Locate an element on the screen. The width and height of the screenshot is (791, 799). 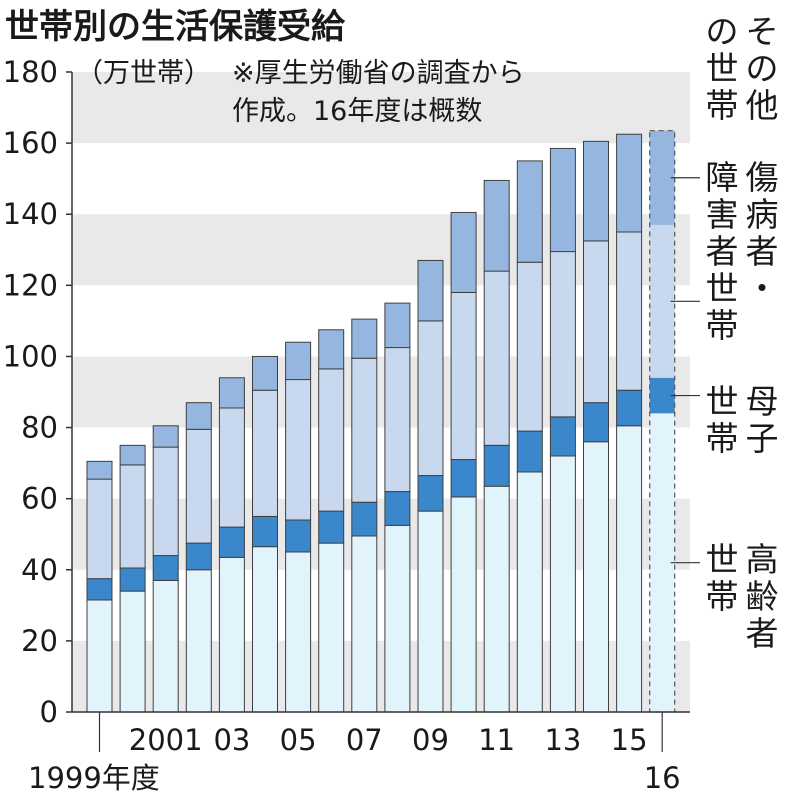
x-tick-label: 15 is located at coordinates (629, 740).